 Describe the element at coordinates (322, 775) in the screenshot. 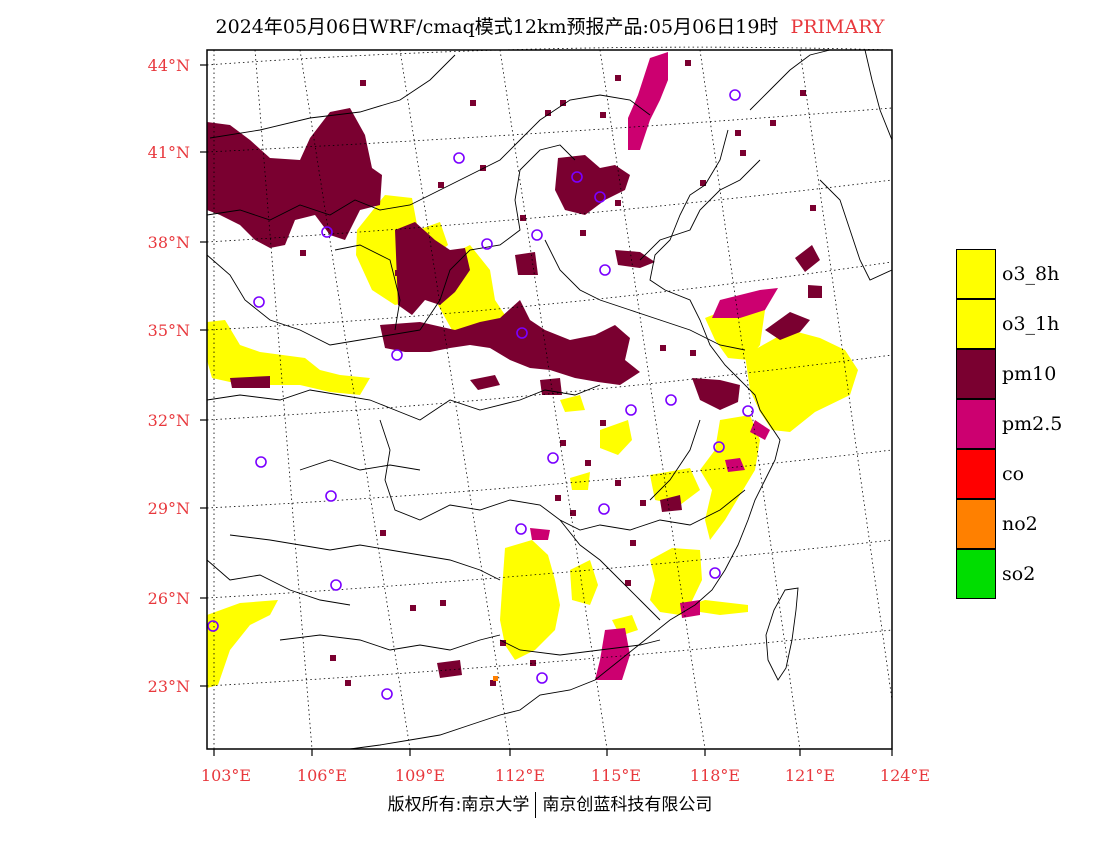

I see `lon-label-106: 106°E` at that location.